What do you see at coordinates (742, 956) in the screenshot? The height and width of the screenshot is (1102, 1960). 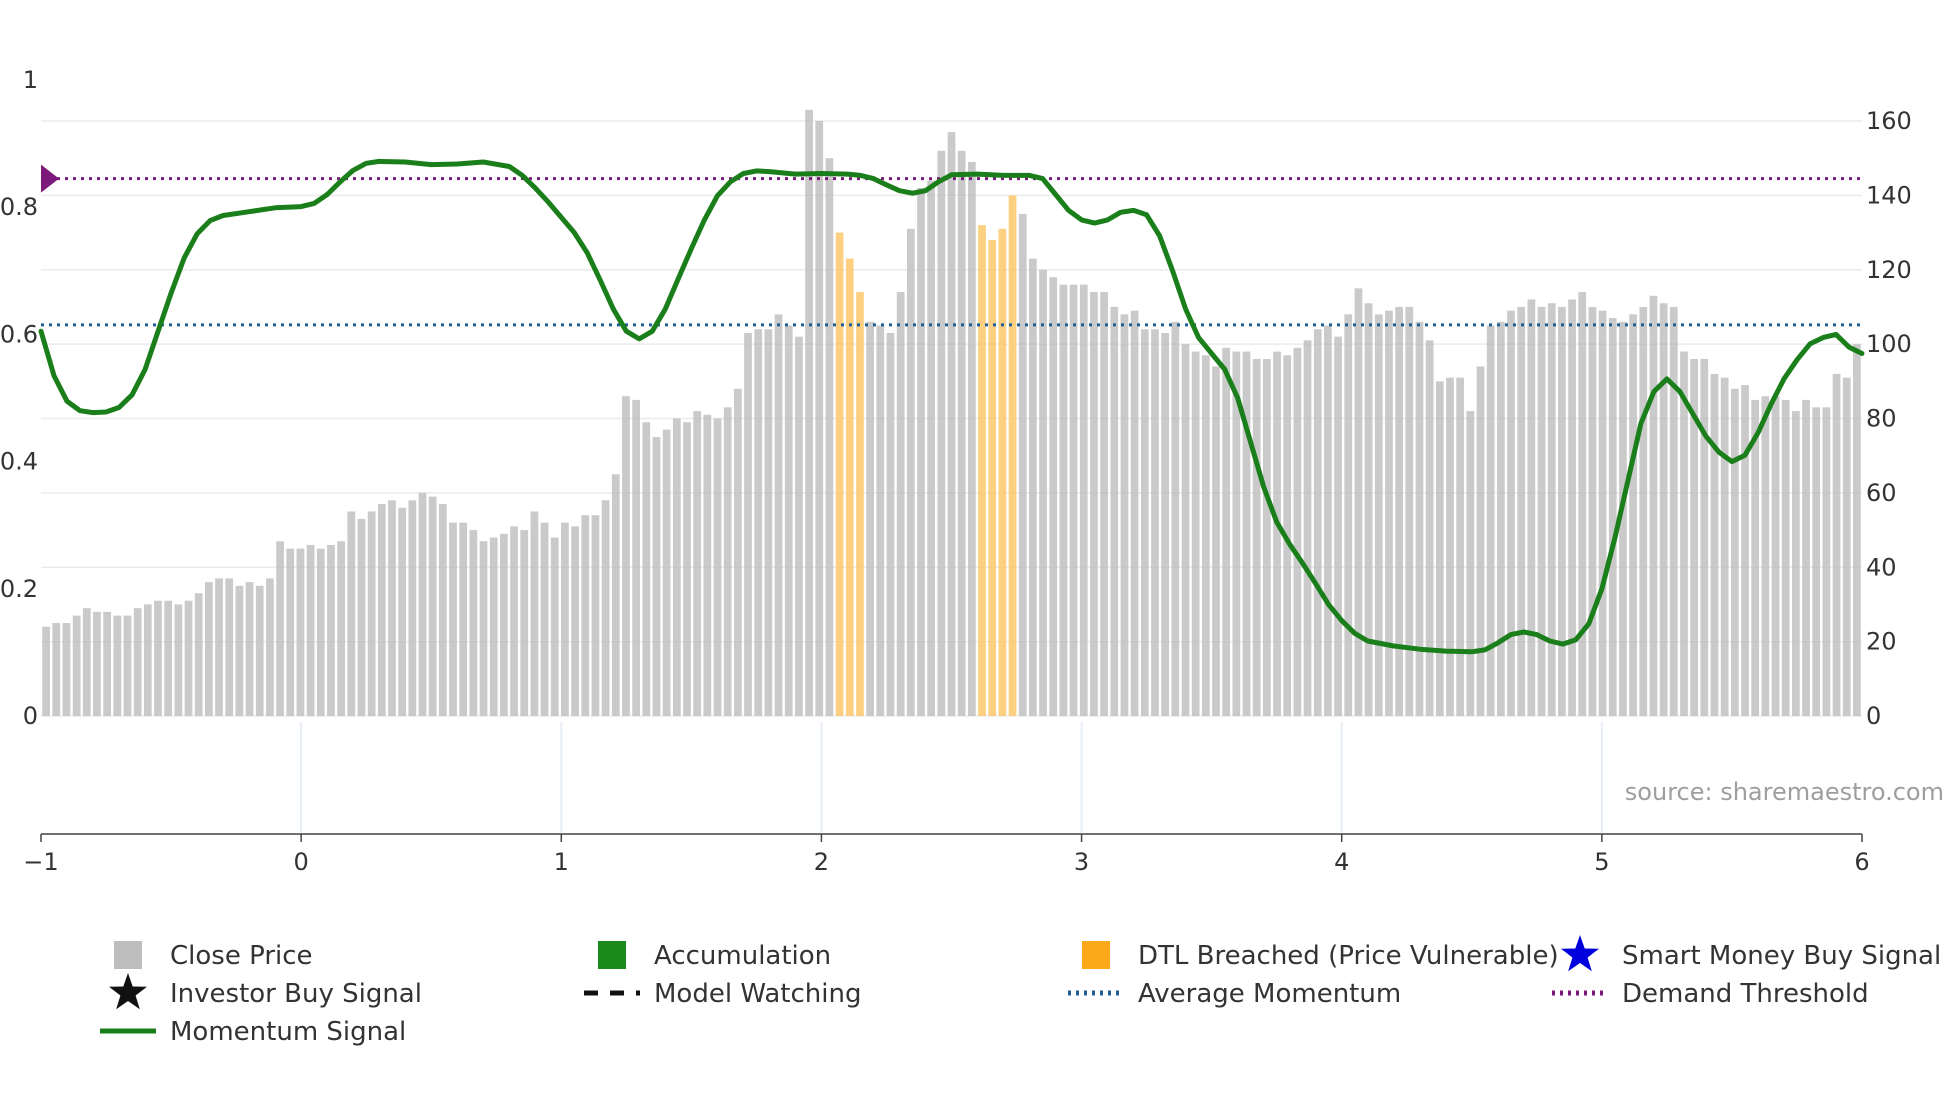 I see `legend-label: Accumulation` at bounding box center [742, 956].